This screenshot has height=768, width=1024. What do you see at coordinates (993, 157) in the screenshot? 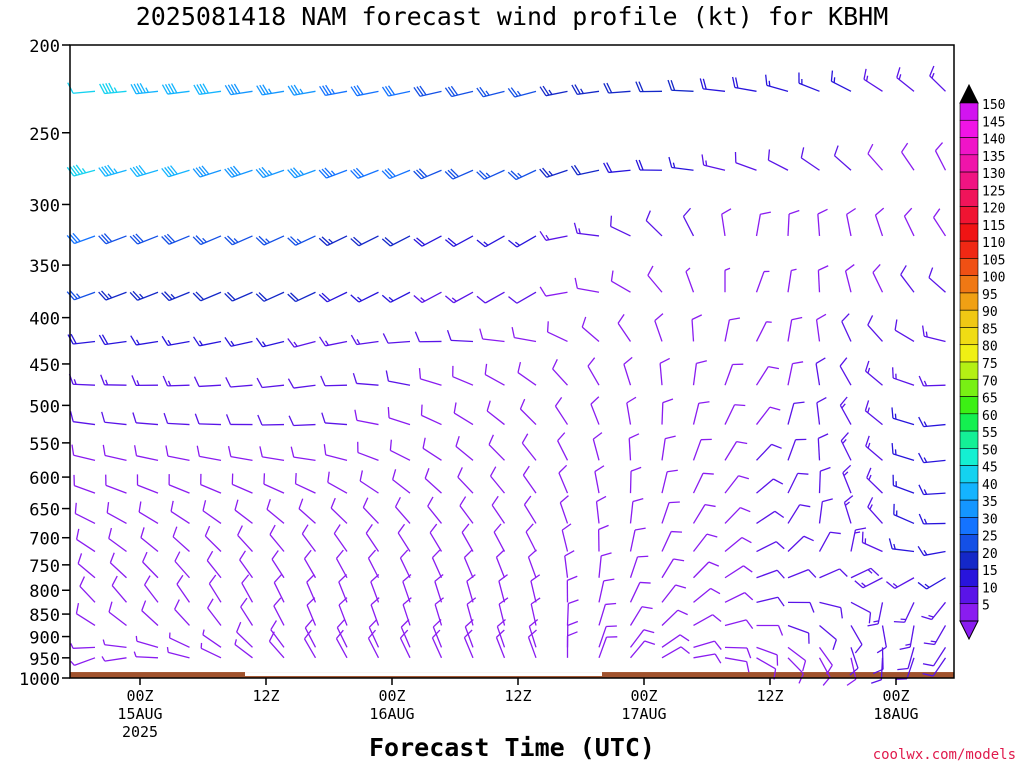
I see `colorbar-label: 135` at bounding box center [993, 157].